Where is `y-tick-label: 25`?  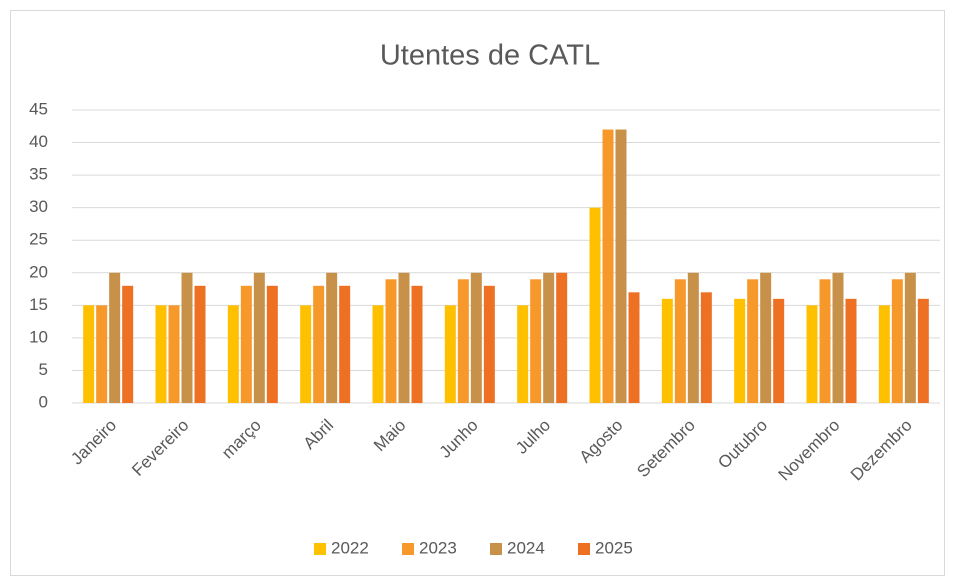
y-tick-label: 25 is located at coordinates (38, 239).